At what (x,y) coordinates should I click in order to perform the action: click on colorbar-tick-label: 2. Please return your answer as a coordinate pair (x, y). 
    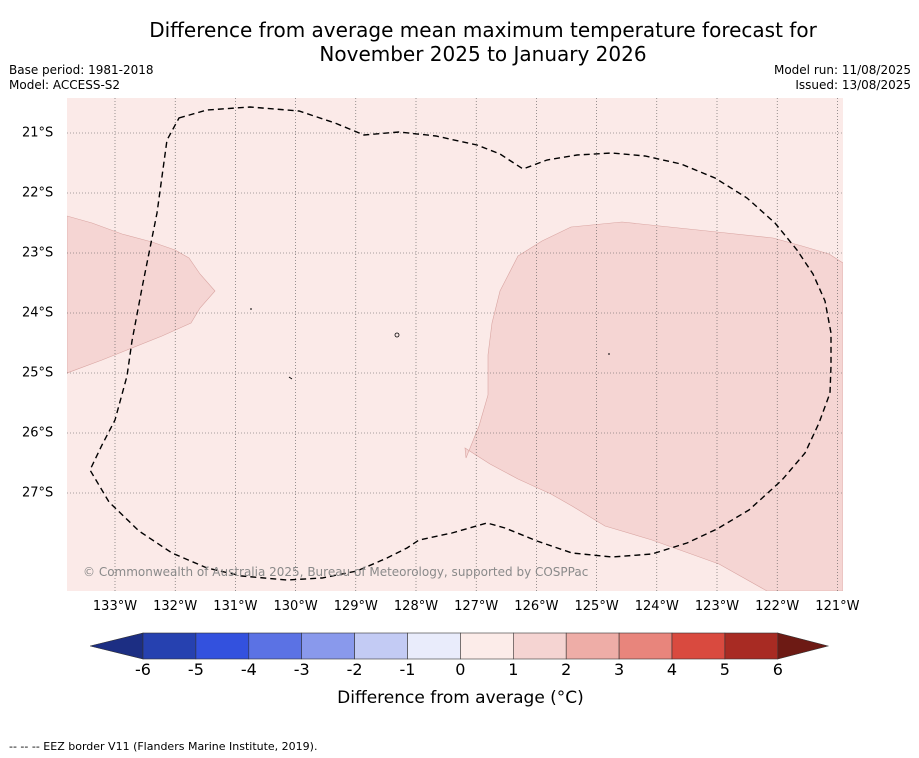
    Looking at the image, I should click on (566, 669).